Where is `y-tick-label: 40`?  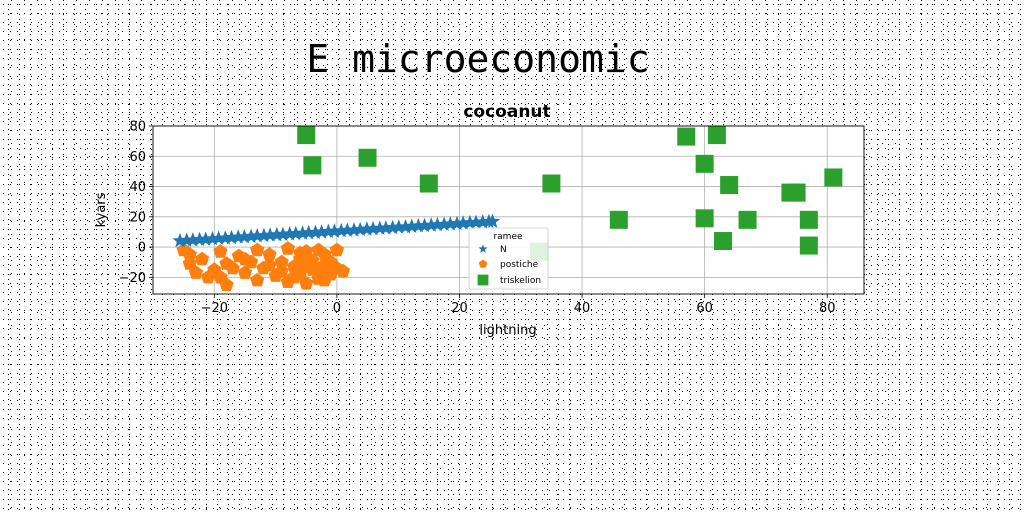 y-tick-label: 40 is located at coordinates (137, 187).